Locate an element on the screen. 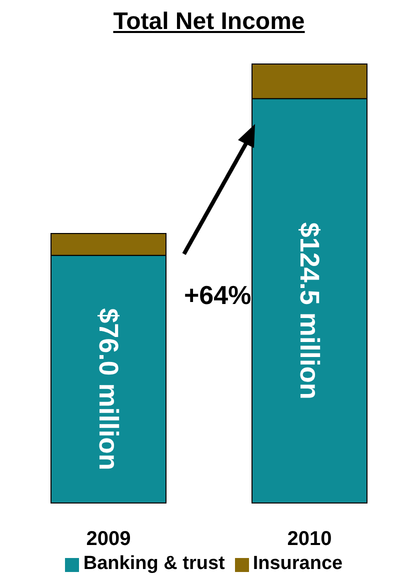 Image resolution: width=418 pixels, height=587 pixels. x-tick-label: 2009 is located at coordinates (108, 539).